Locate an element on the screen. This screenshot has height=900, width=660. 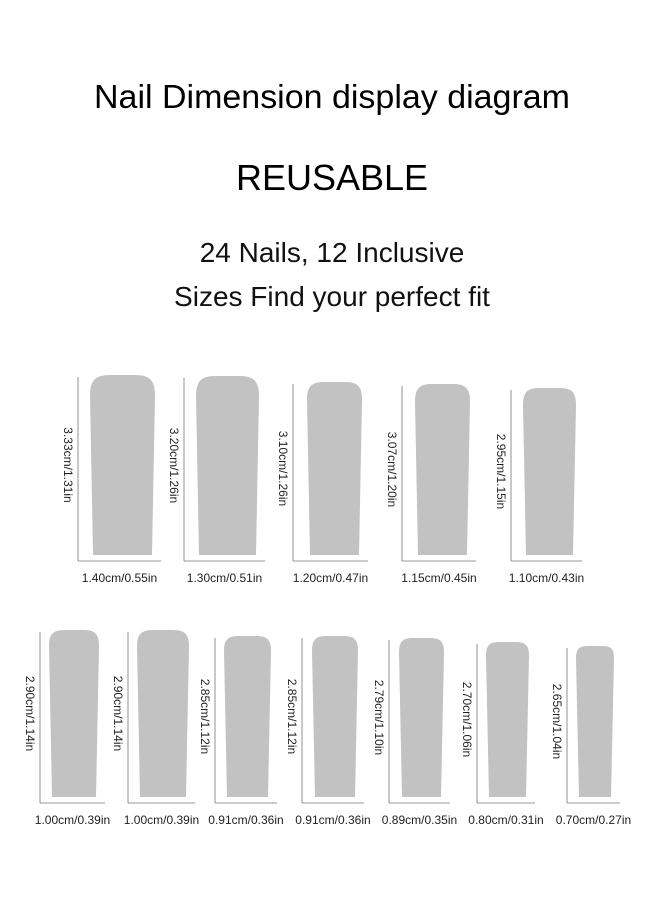
description-line: Sizes Find your perfect fit is located at coordinates (332, 296).